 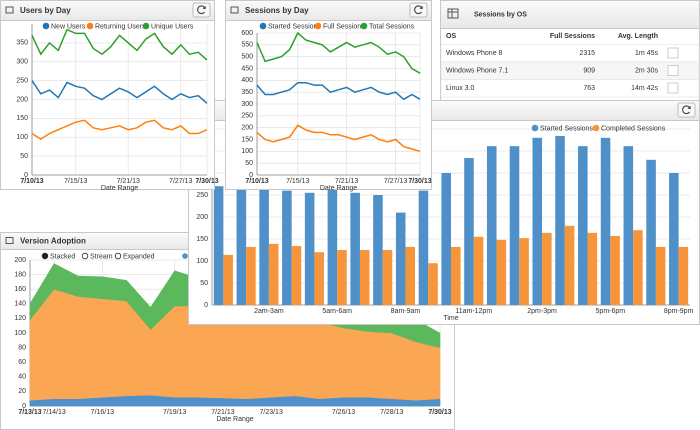 I want to click on y-tick-label: 600, so click(x=247, y=33).